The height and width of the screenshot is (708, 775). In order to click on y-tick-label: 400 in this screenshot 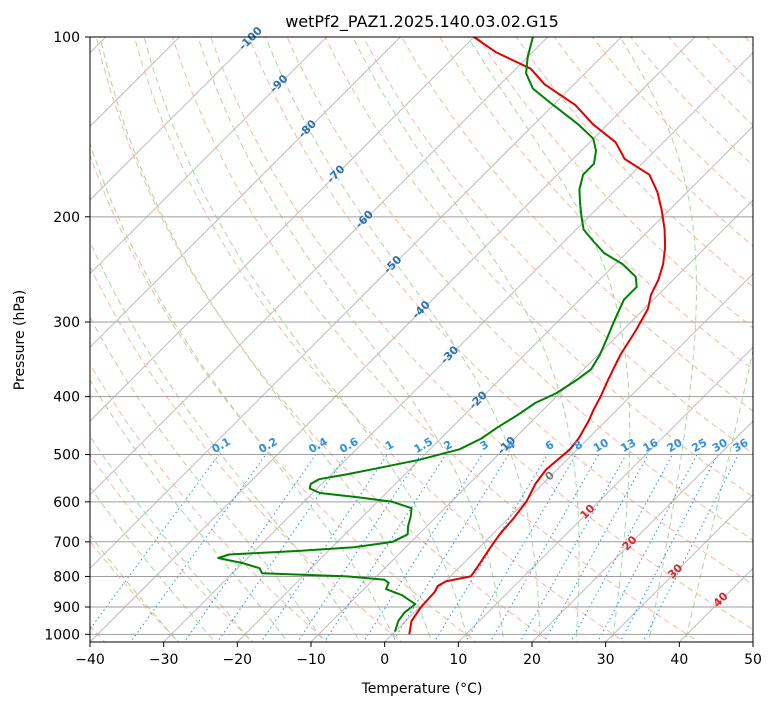, I will do `click(66, 398)`.